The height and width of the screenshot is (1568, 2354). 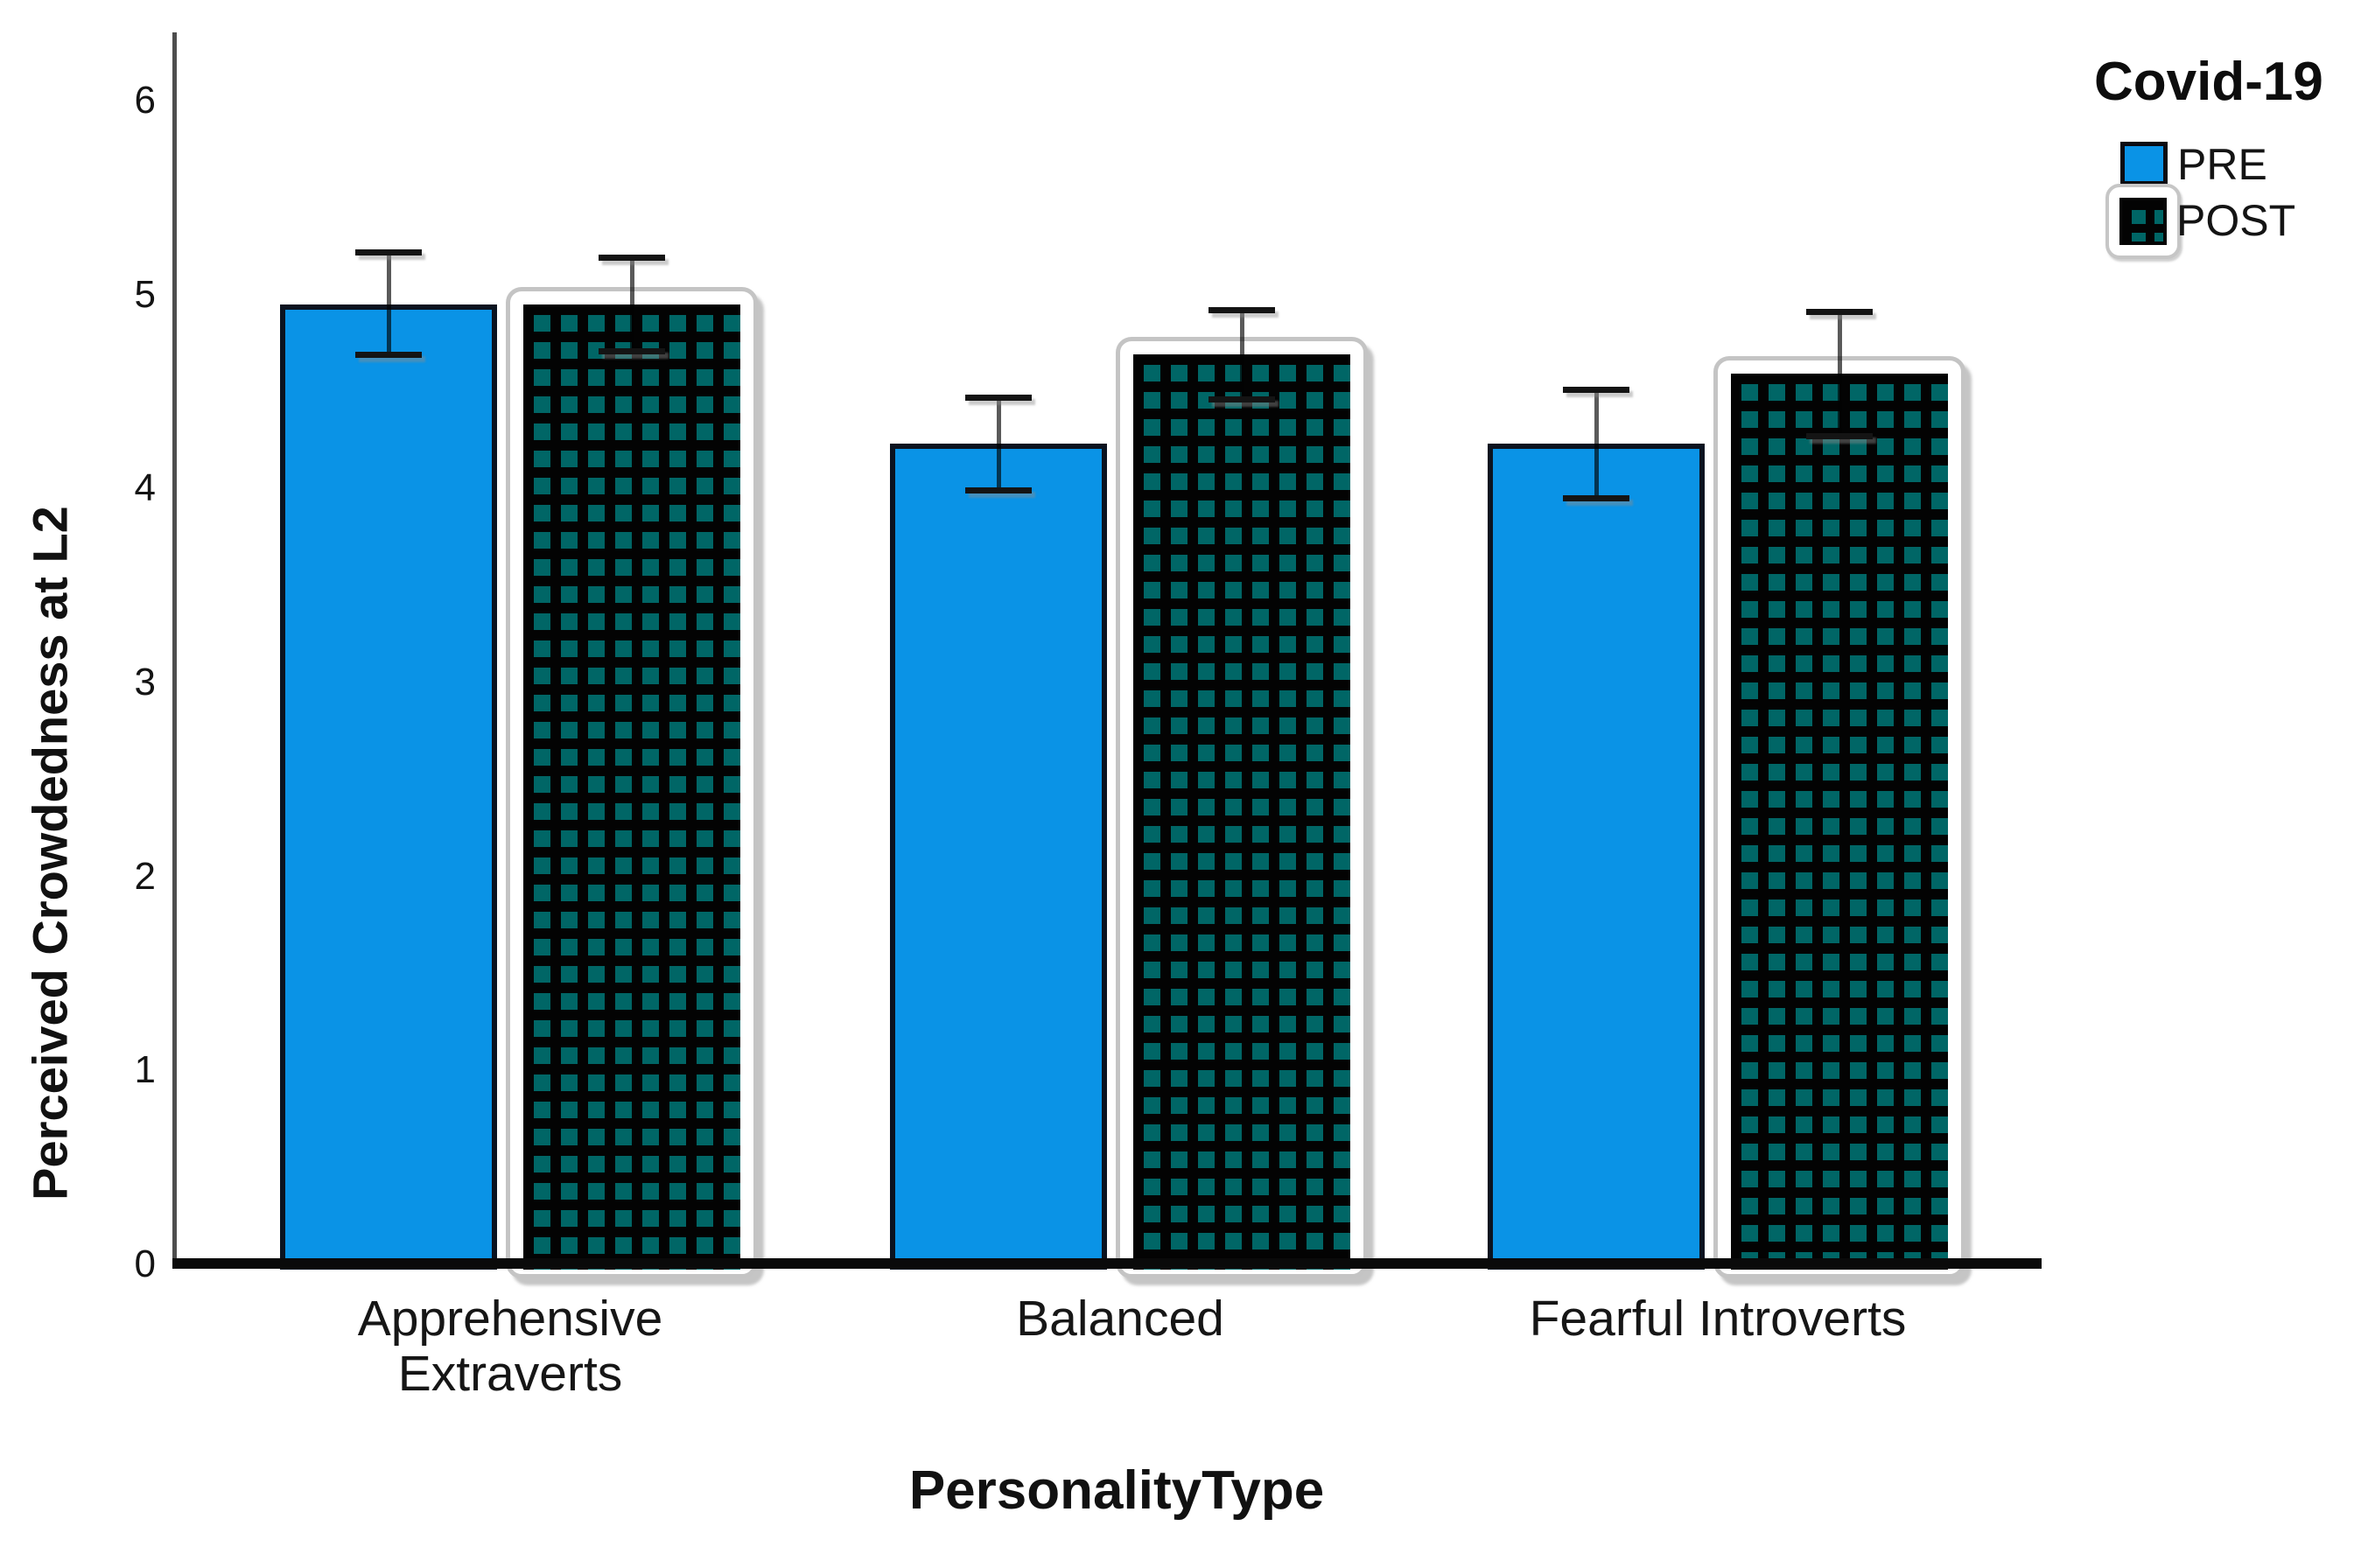 What do you see at coordinates (2144, 164) in the screenshot?
I see `legend-pre-swatch-icon` at bounding box center [2144, 164].